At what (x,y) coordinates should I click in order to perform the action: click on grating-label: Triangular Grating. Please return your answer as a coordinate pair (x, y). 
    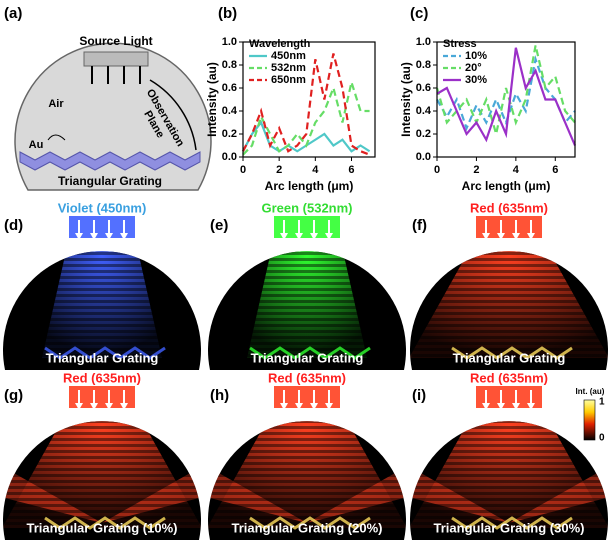
    Looking at the image, I should click on (110, 181).